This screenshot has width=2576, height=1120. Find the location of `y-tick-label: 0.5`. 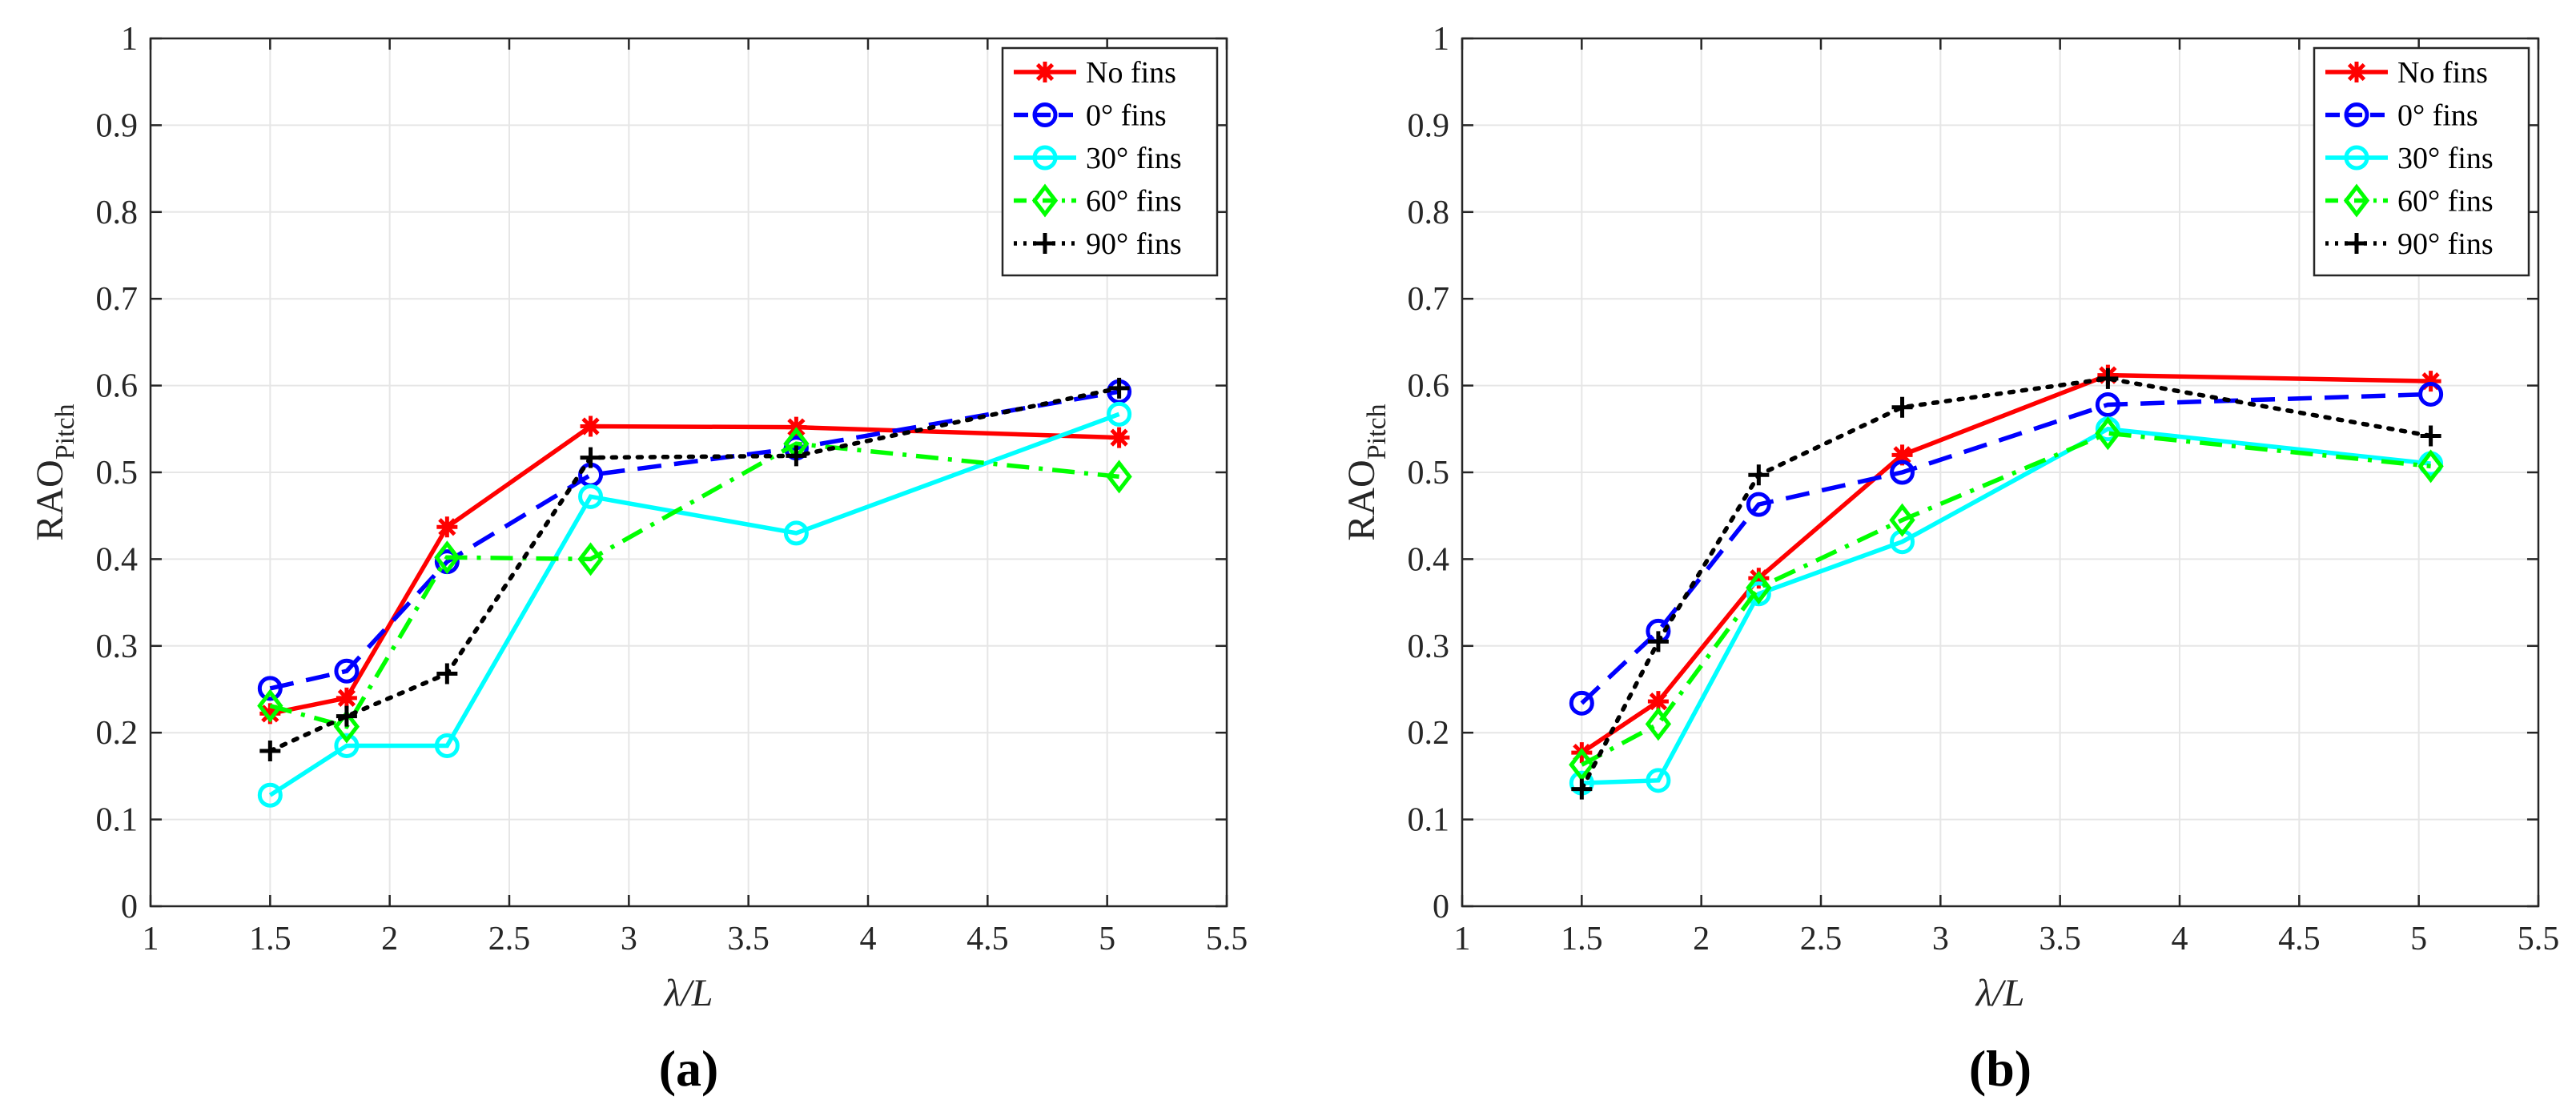

y-tick-label: 0.5 is located at coordinates (1429, 473).